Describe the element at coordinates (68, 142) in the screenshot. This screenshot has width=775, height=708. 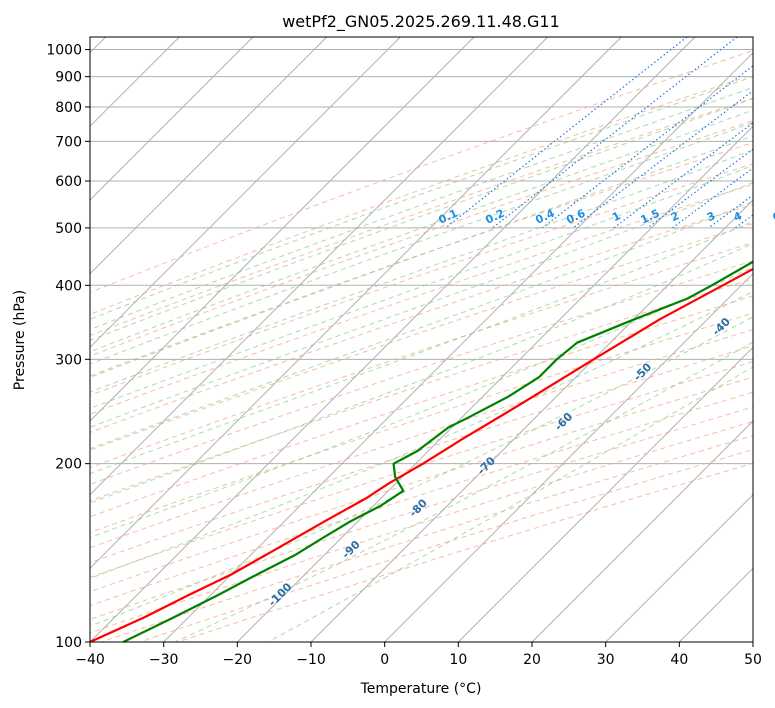
I see `y-tick-label: 700` at that location.